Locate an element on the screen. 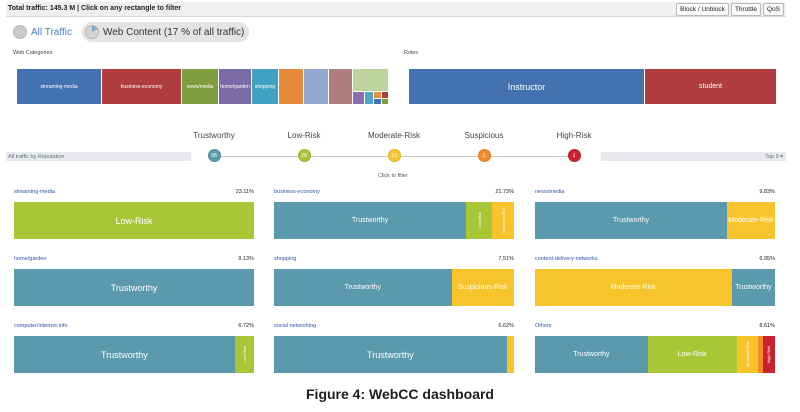  reputation-label: Trustworthy is located at coordinates (214, 135).